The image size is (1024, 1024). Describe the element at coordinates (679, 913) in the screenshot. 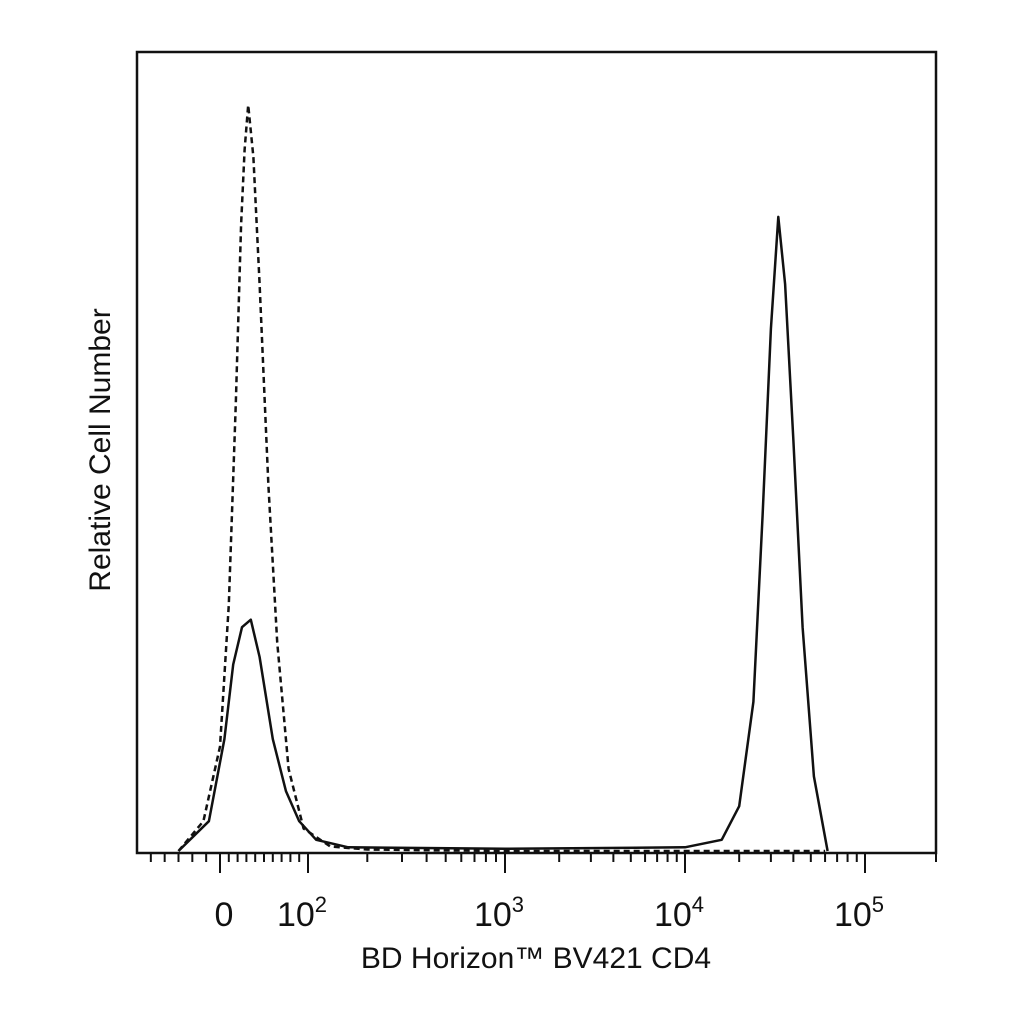

I see `x-tick-label-3: 10⁴` at that location.